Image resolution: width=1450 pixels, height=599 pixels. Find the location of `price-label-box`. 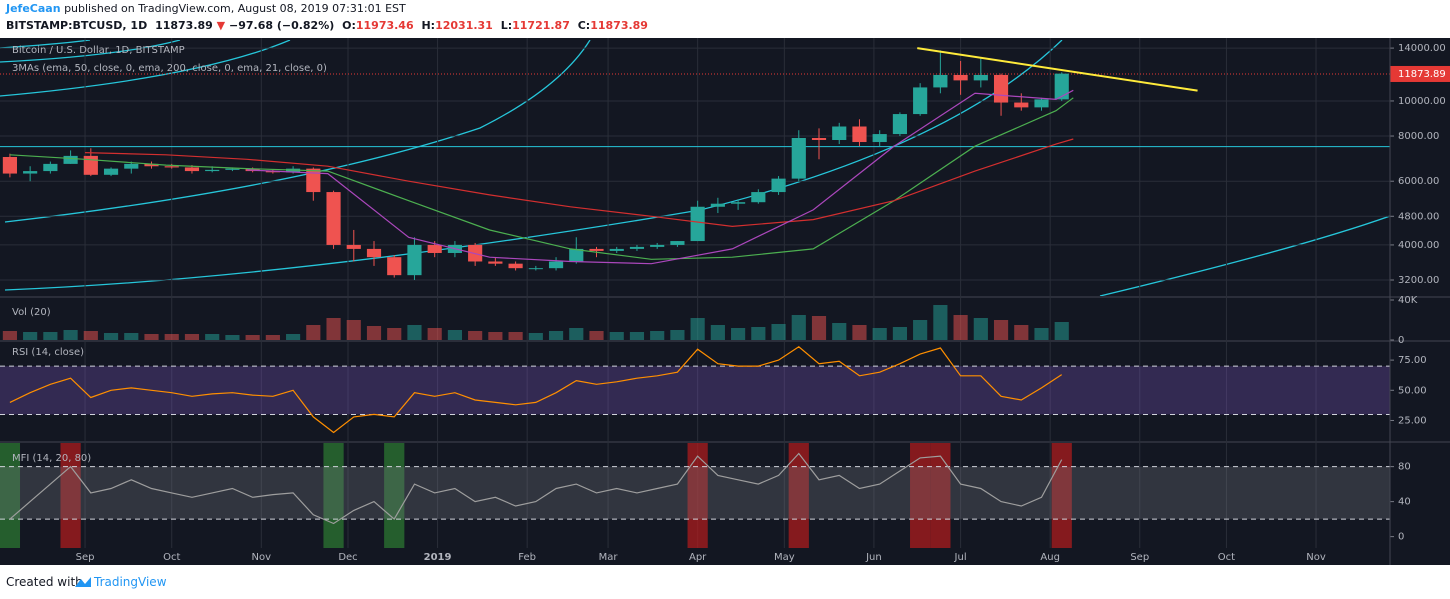

price-label-box is located at coordinates (1420, 73).